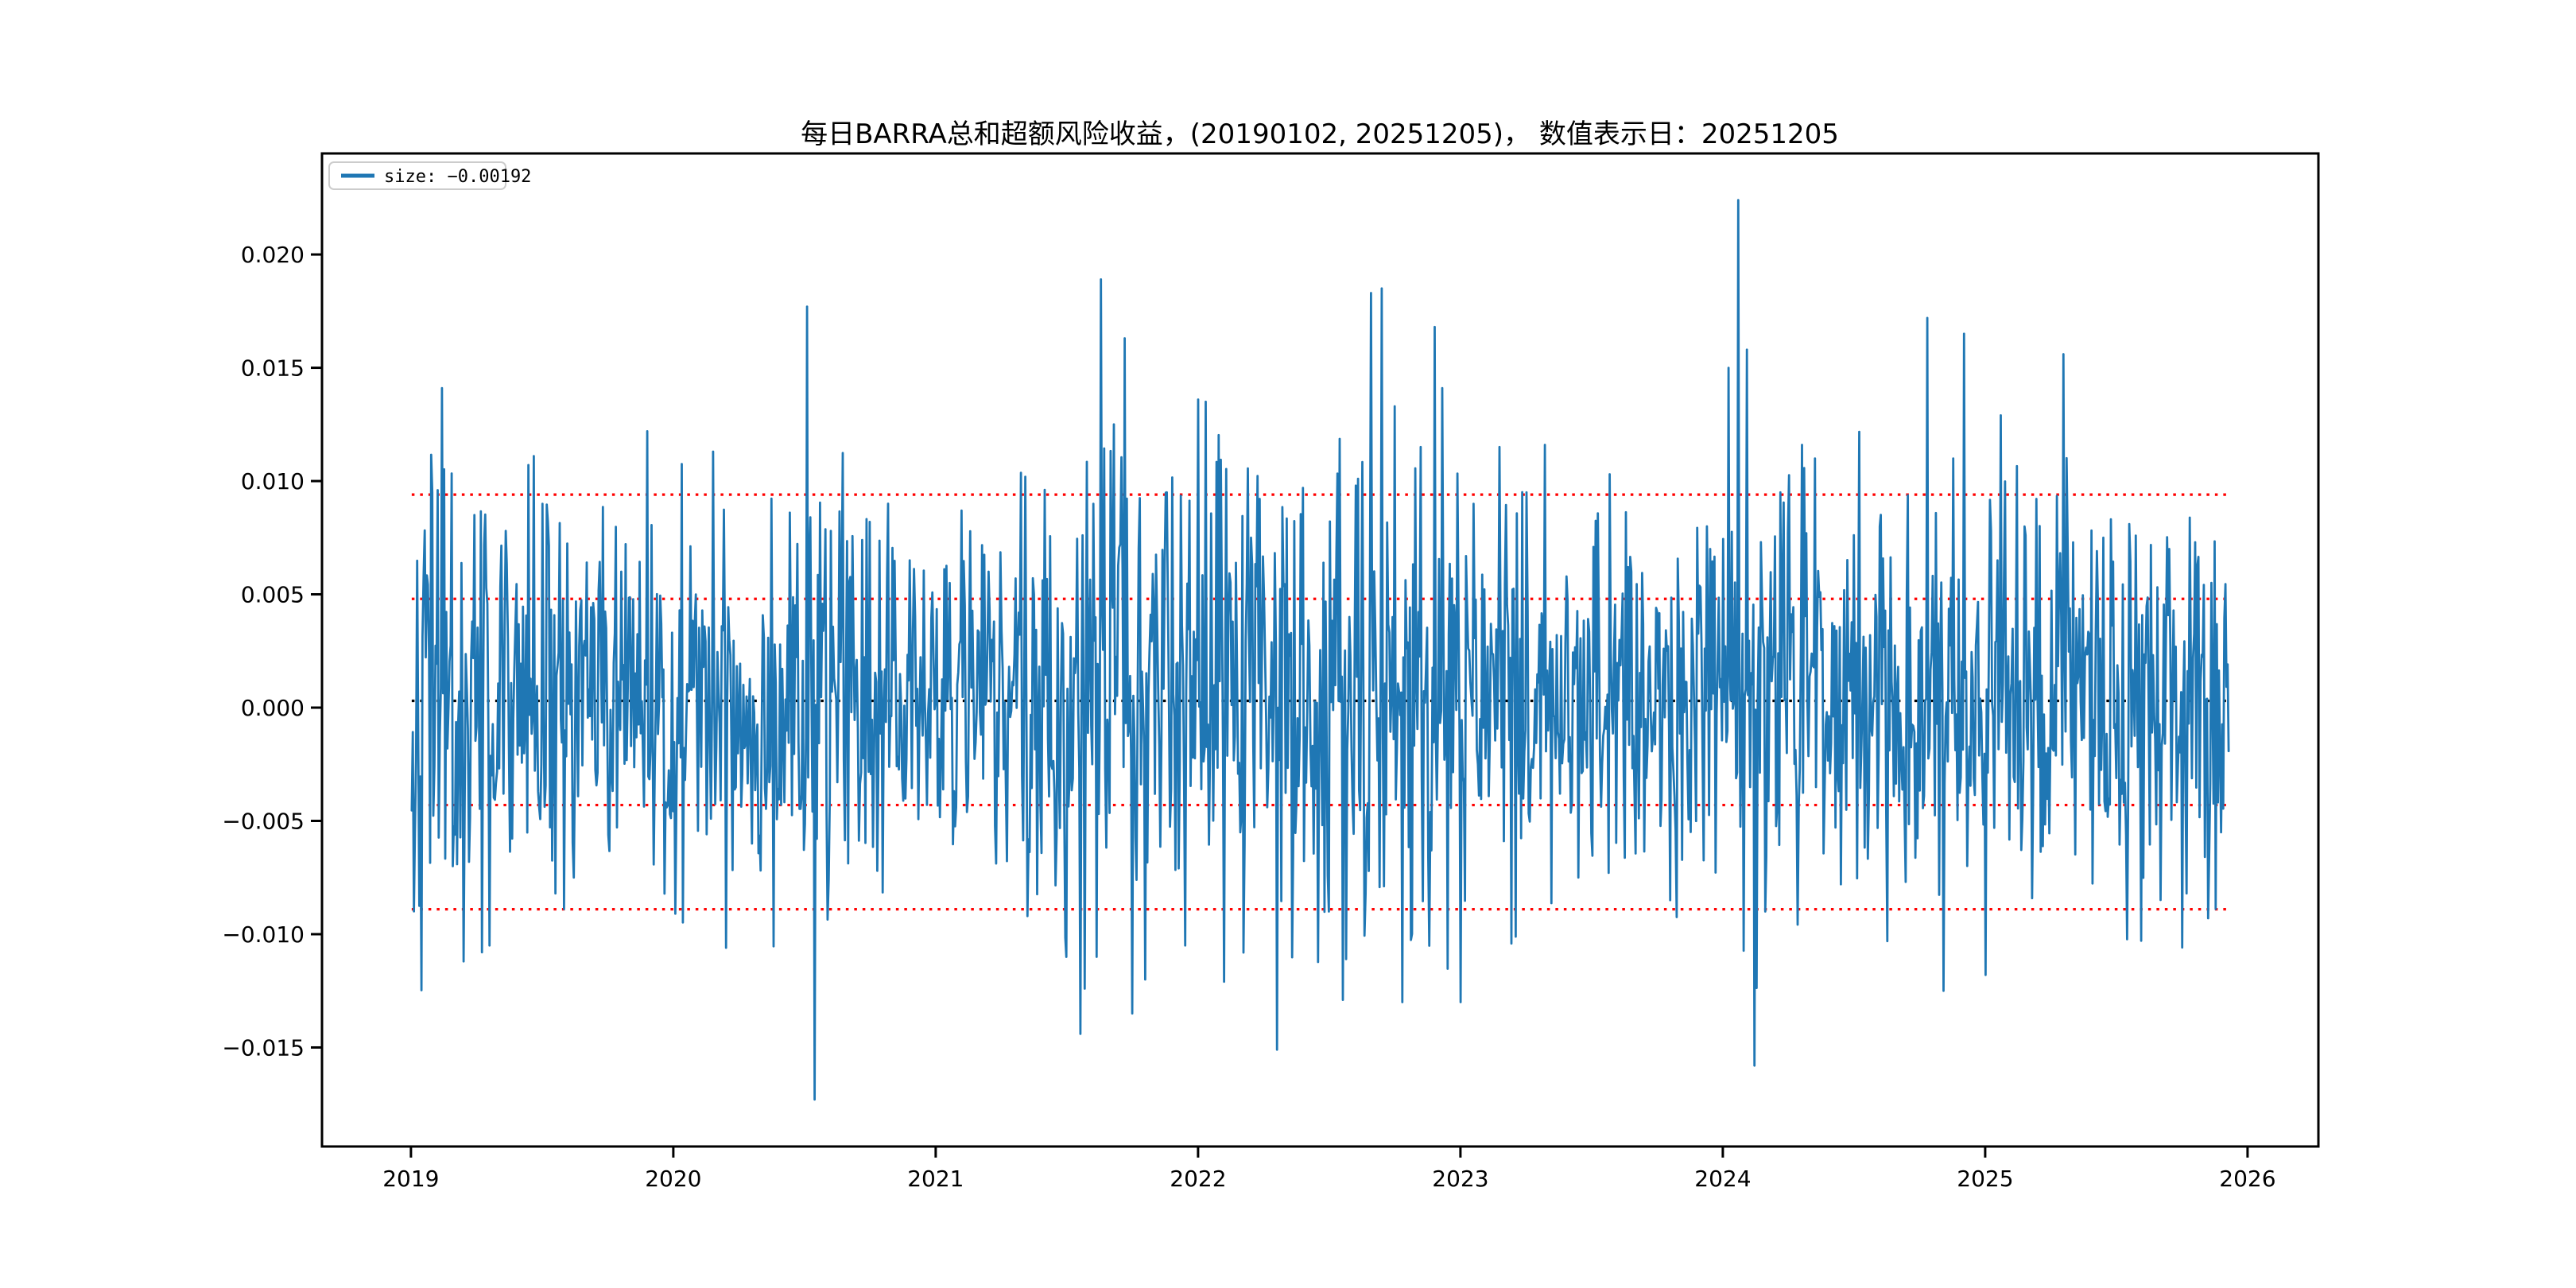  What do you see at coordinates (1985, 1179) in the screenshot?
I see `x-tick-label: 2025` at bounding box center [1985, 1179].